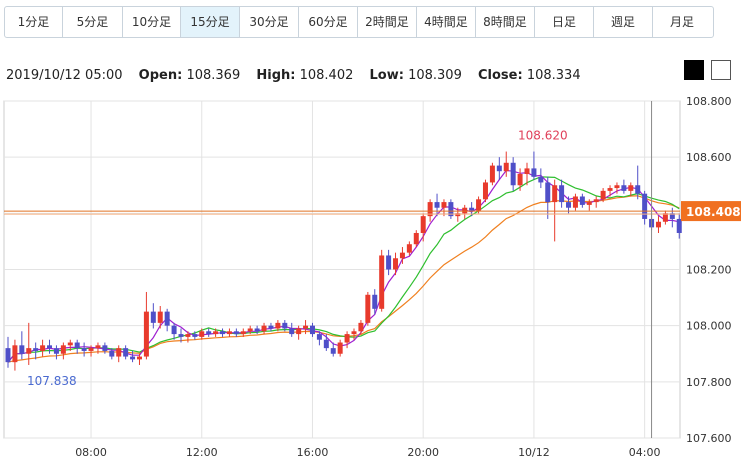  Describe the element at coordinates (326, 75) in the screenshot. I see `high-value: 108.402` at that location.